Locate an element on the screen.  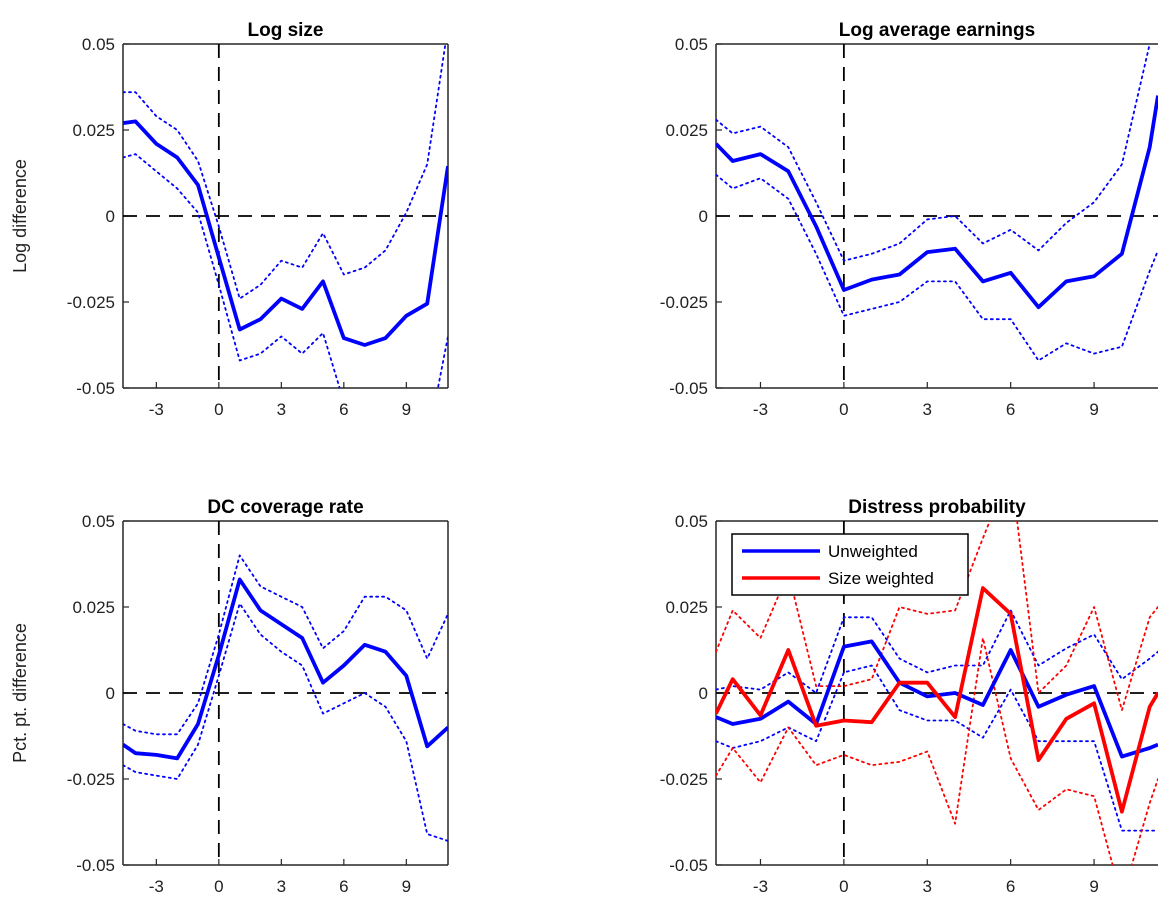
y-axis-label: Pct. pt. difference is located at coordinates (20, 693).